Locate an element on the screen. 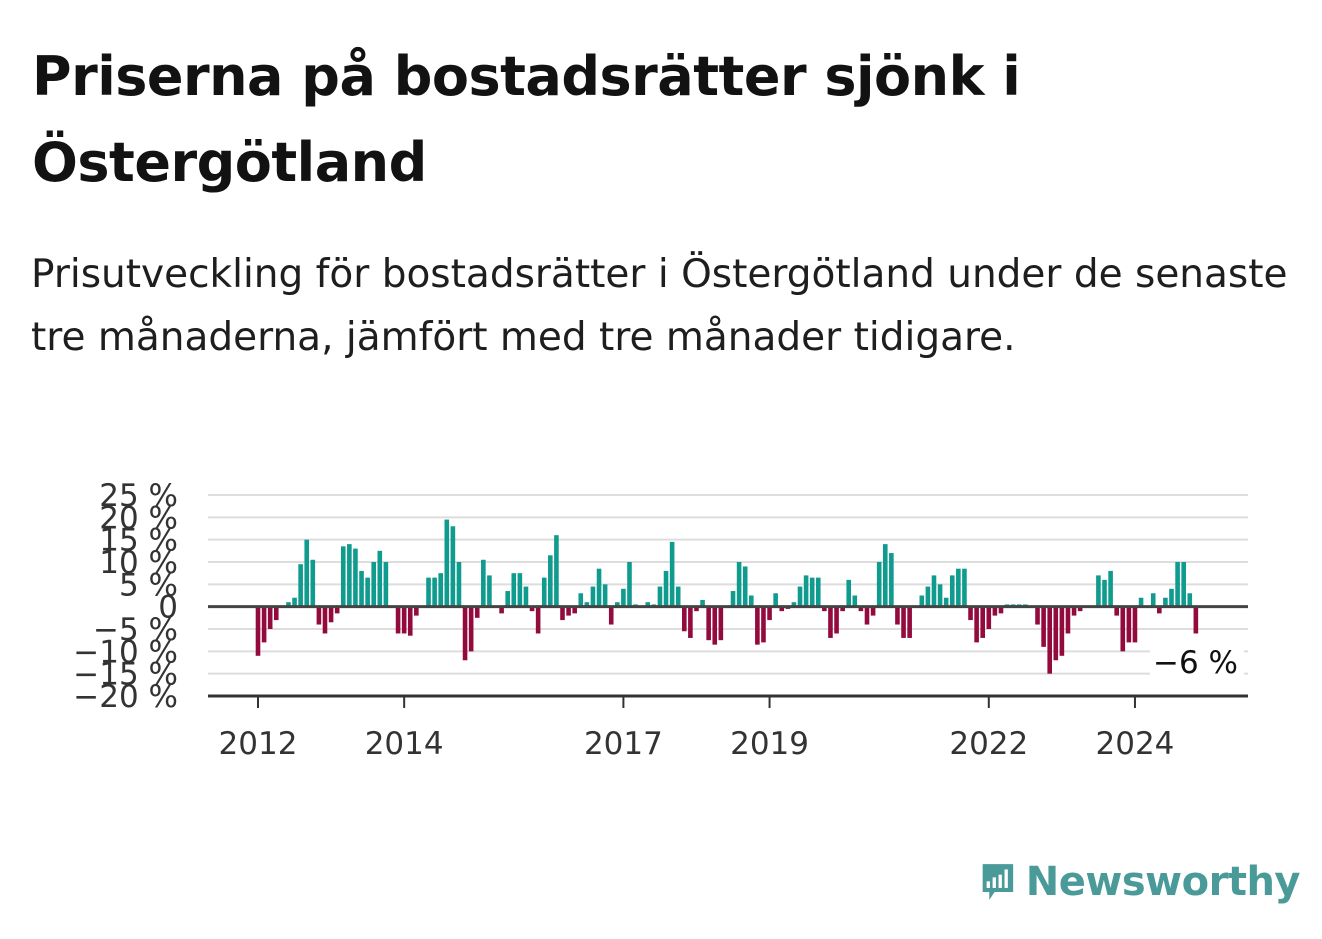 The height and width of the screenshot is (939, 1322). y-tick-label: −20 % is located at coordinates (125, 697).